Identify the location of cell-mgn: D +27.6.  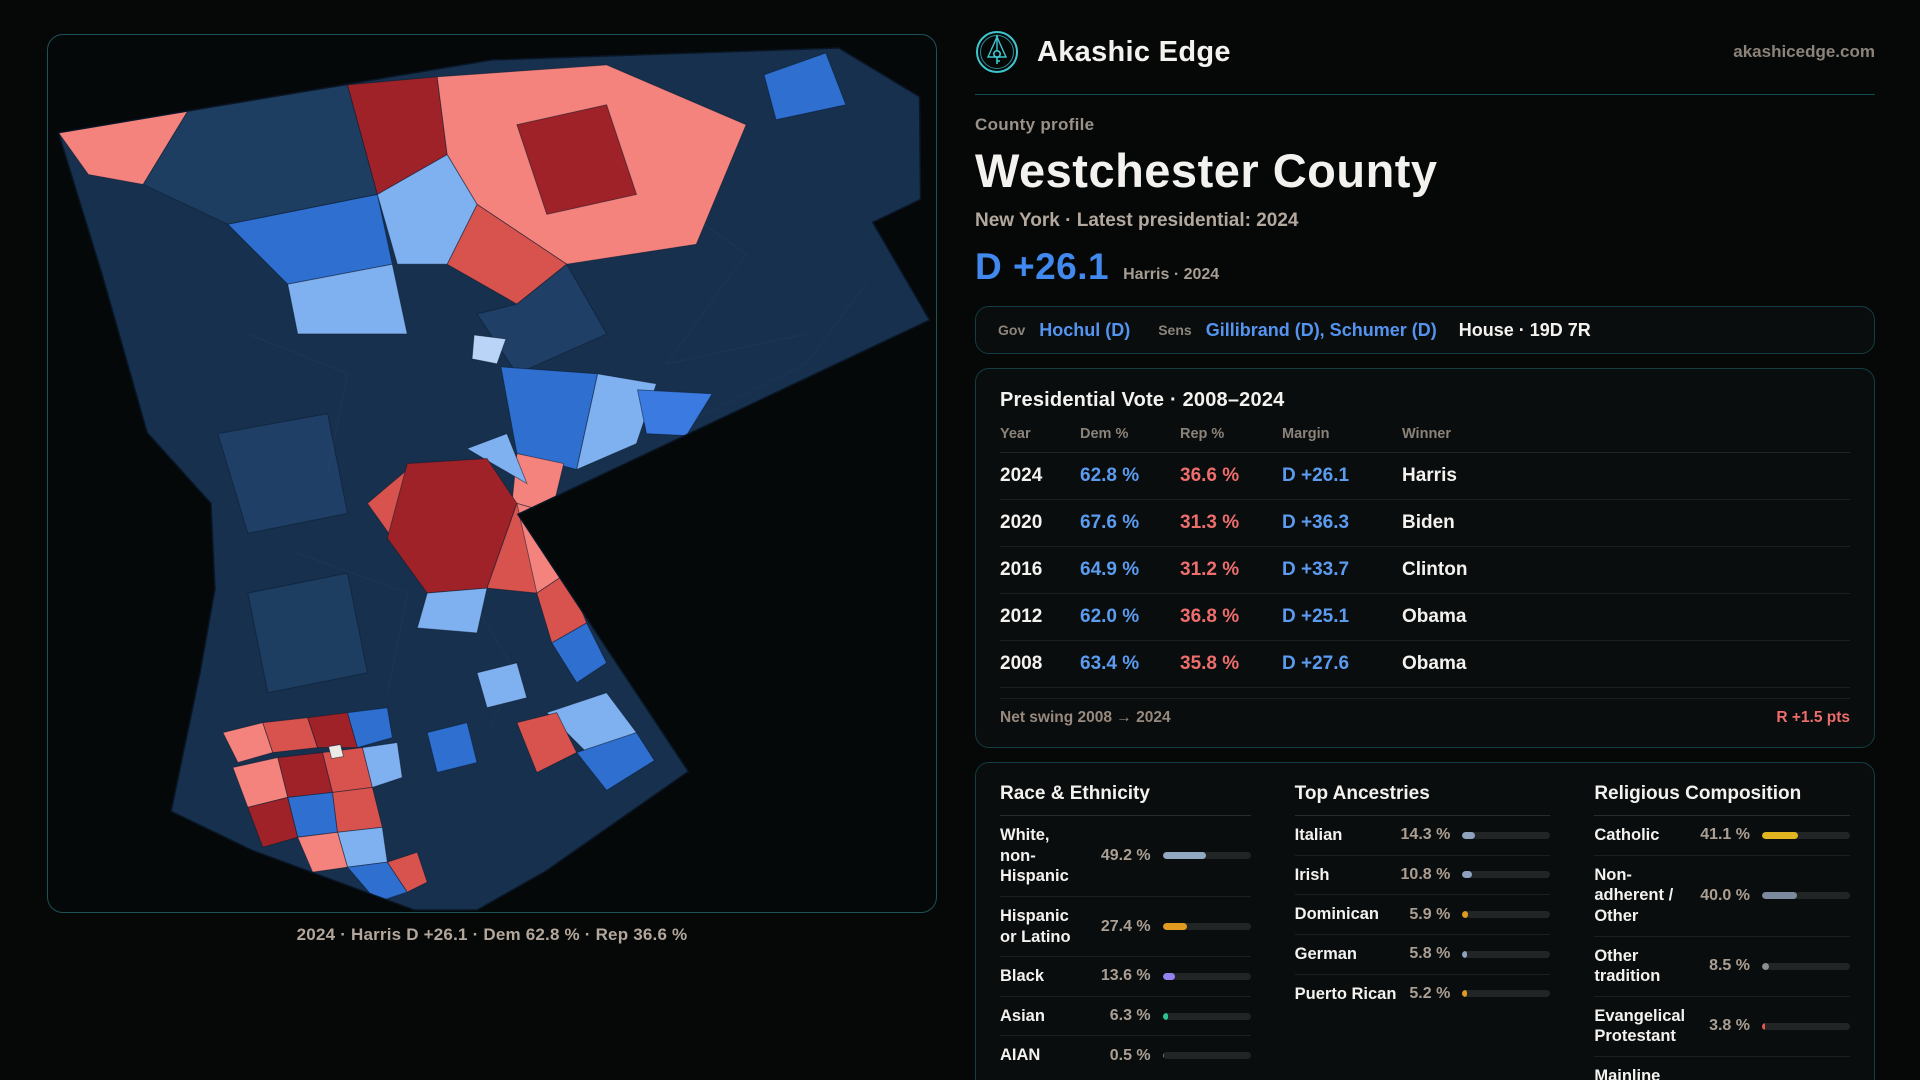
(1316, 663).